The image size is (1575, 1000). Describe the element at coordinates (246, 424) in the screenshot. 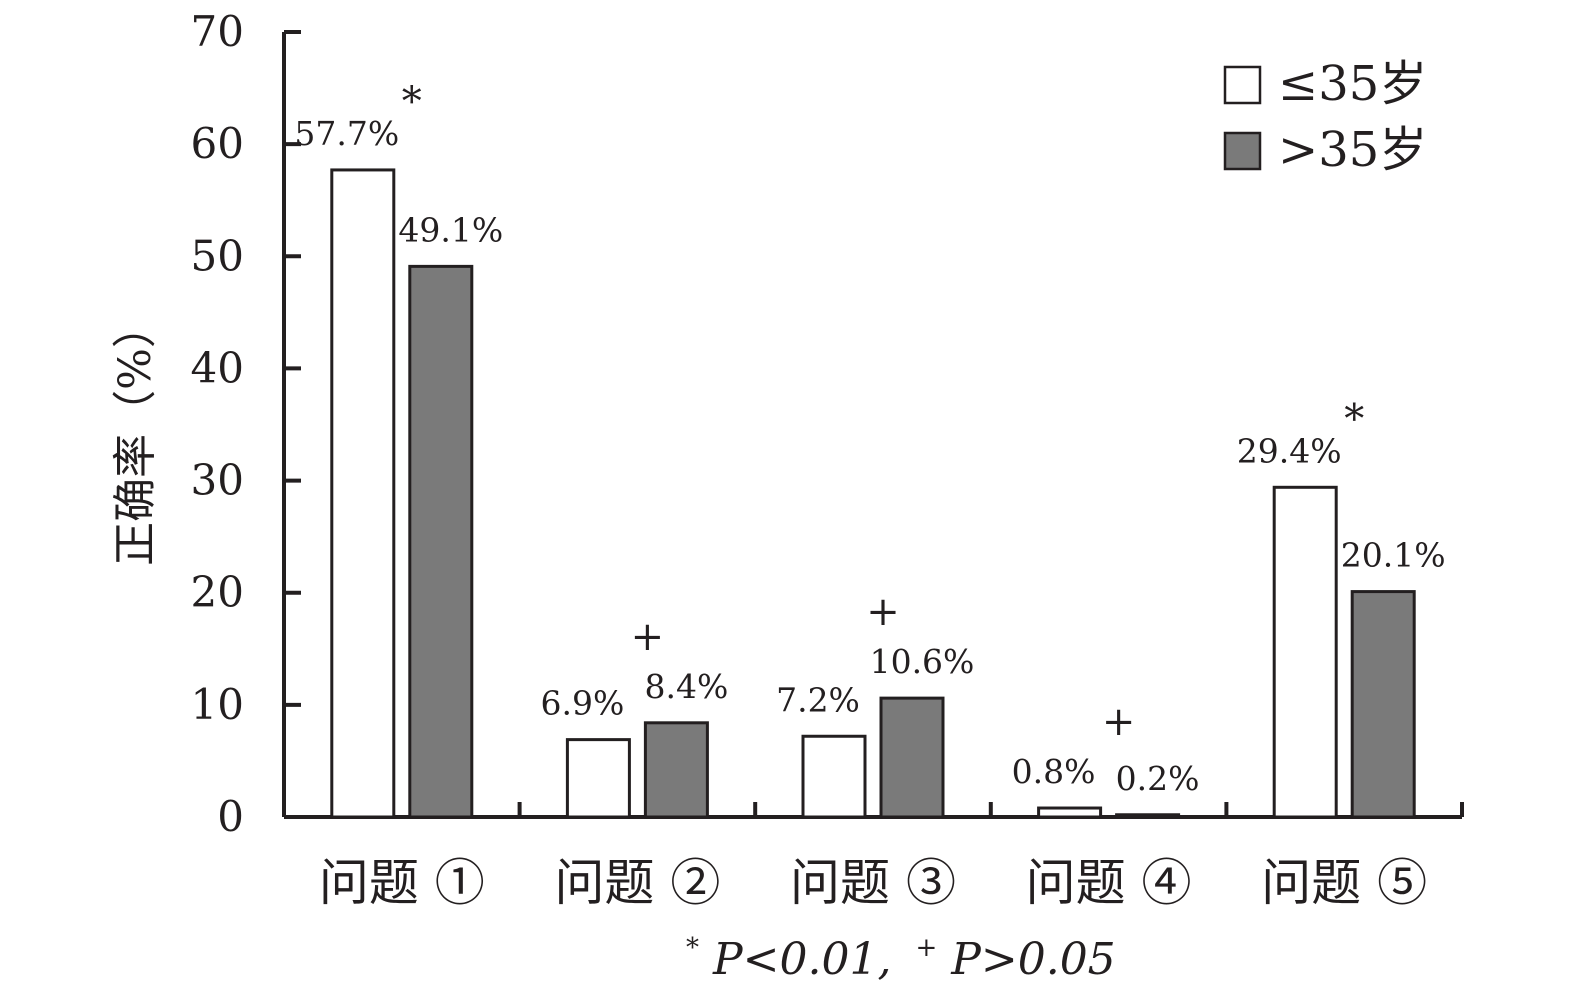

I see `y-axis-ticks: 0 10 20 30 40 50 60 70` at that location.